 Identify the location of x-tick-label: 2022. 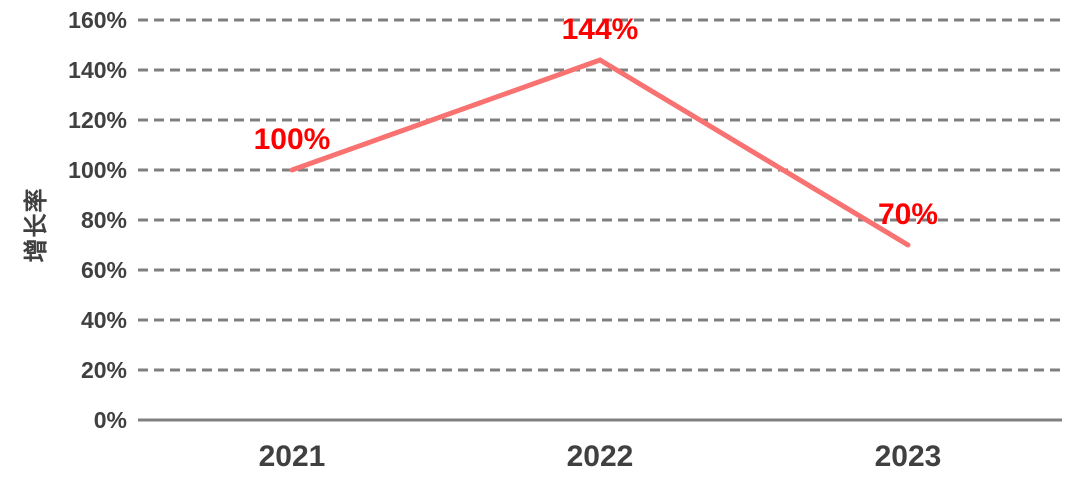
(600, 456).